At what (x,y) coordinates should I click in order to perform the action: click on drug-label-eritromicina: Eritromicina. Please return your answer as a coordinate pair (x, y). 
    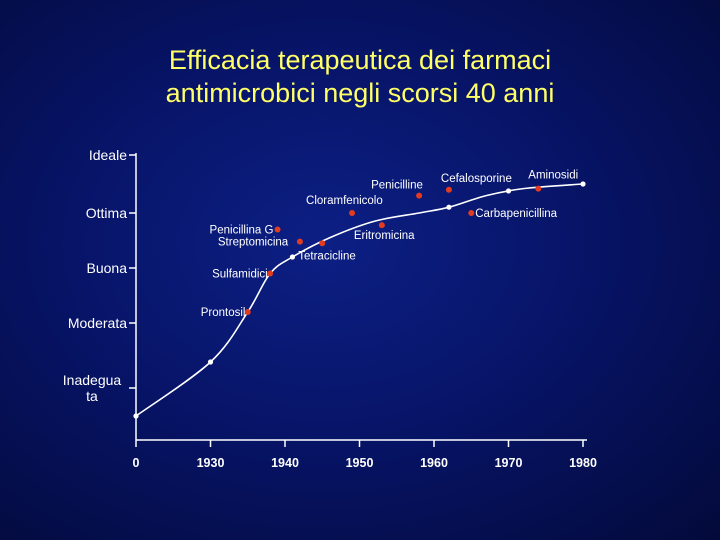
    Looking at the image, I should click on (384, 236).